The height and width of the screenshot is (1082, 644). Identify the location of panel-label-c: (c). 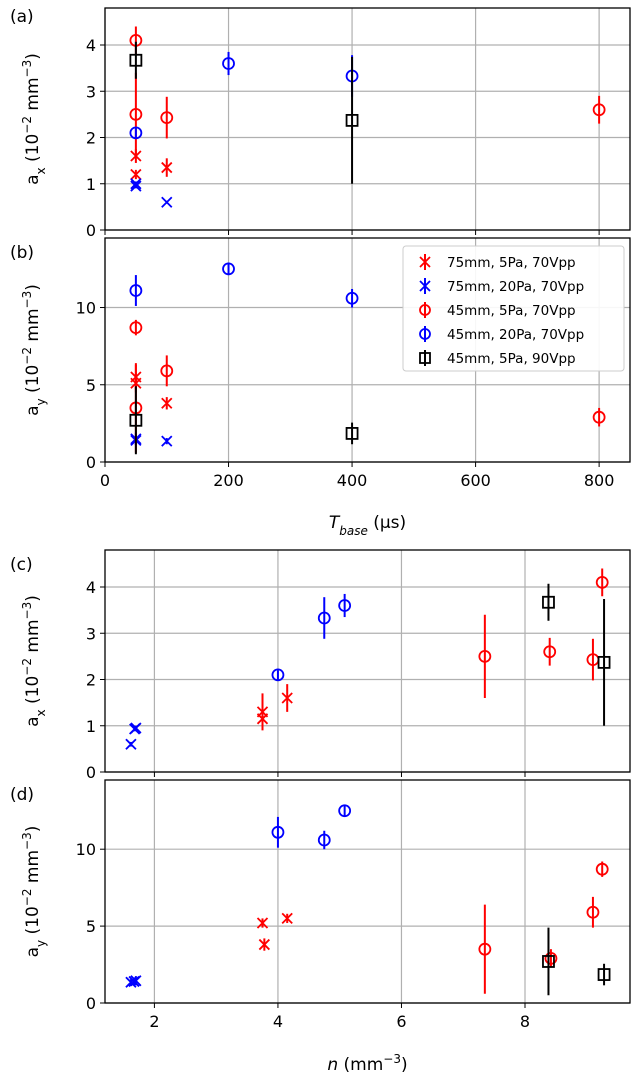
(21, 565).